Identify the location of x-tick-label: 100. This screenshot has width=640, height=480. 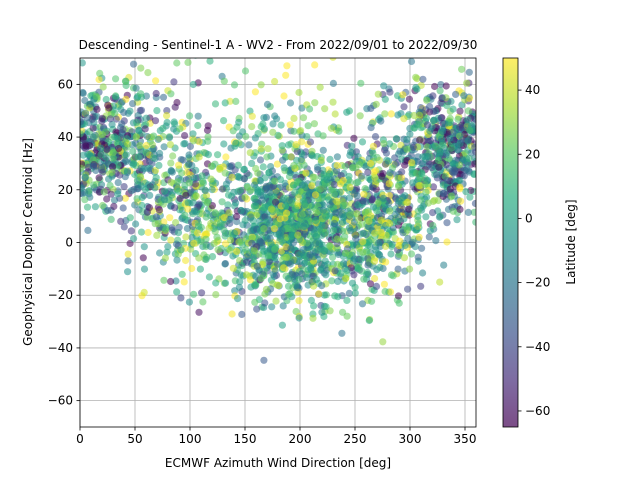
(190, 439).